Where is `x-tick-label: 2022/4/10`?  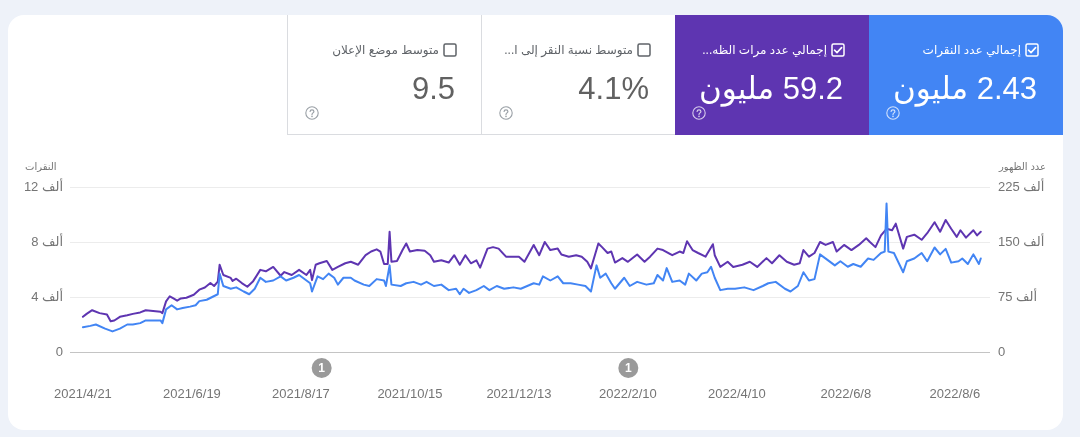 x-tick-label: 2022/4/10 is located at coordinates (736, 394).